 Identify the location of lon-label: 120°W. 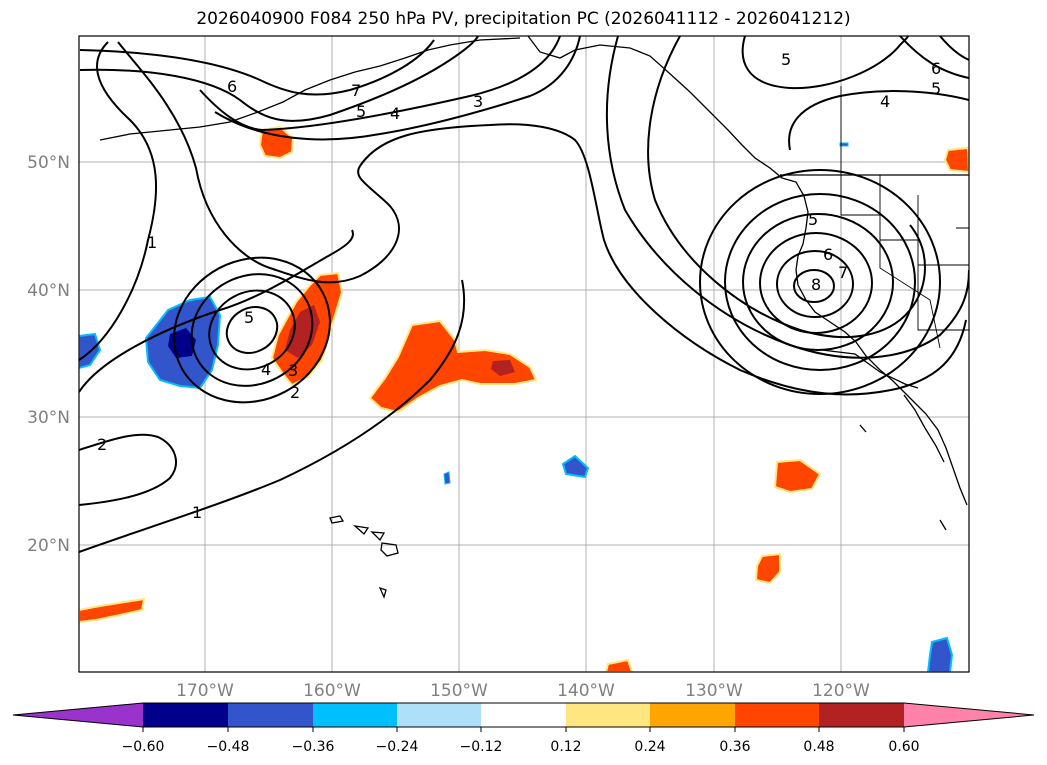
(841, 691).